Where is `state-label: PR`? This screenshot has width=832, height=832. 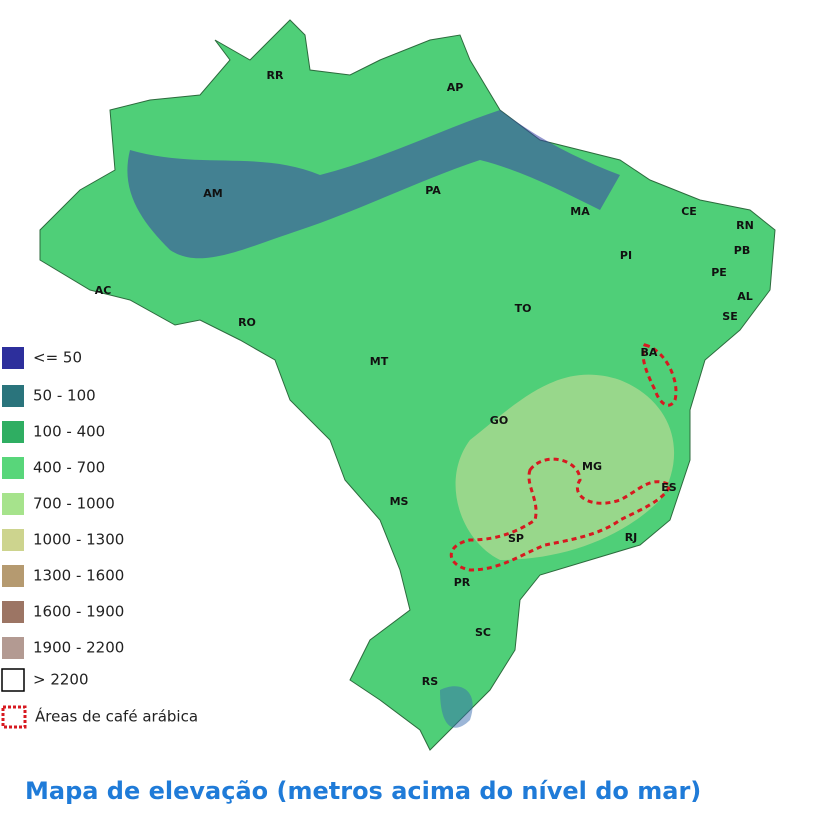
state-label: PR is located at coordinates (462, 582).